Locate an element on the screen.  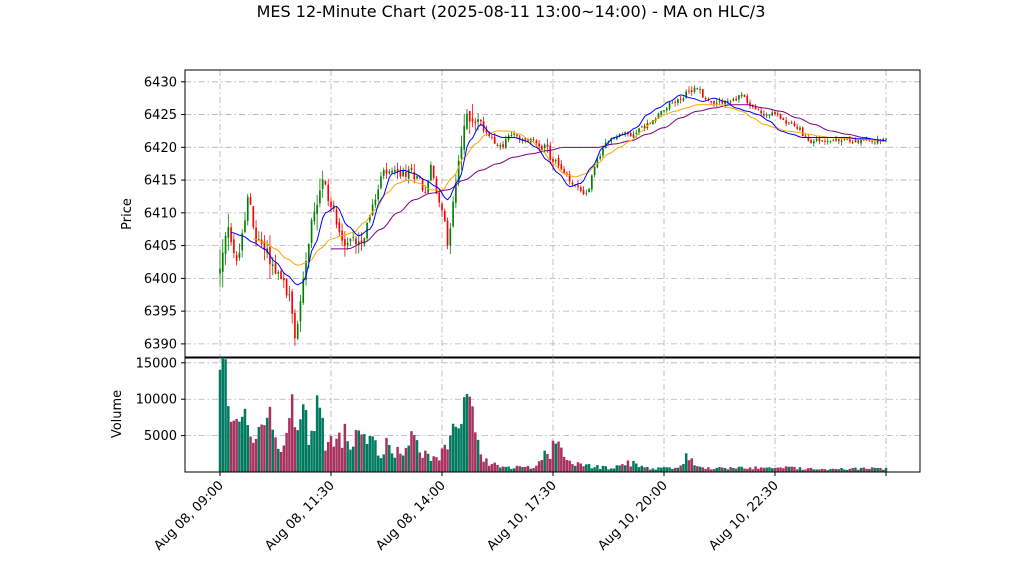
price-tick-label: 6390 is located at coordinates (160, 344).